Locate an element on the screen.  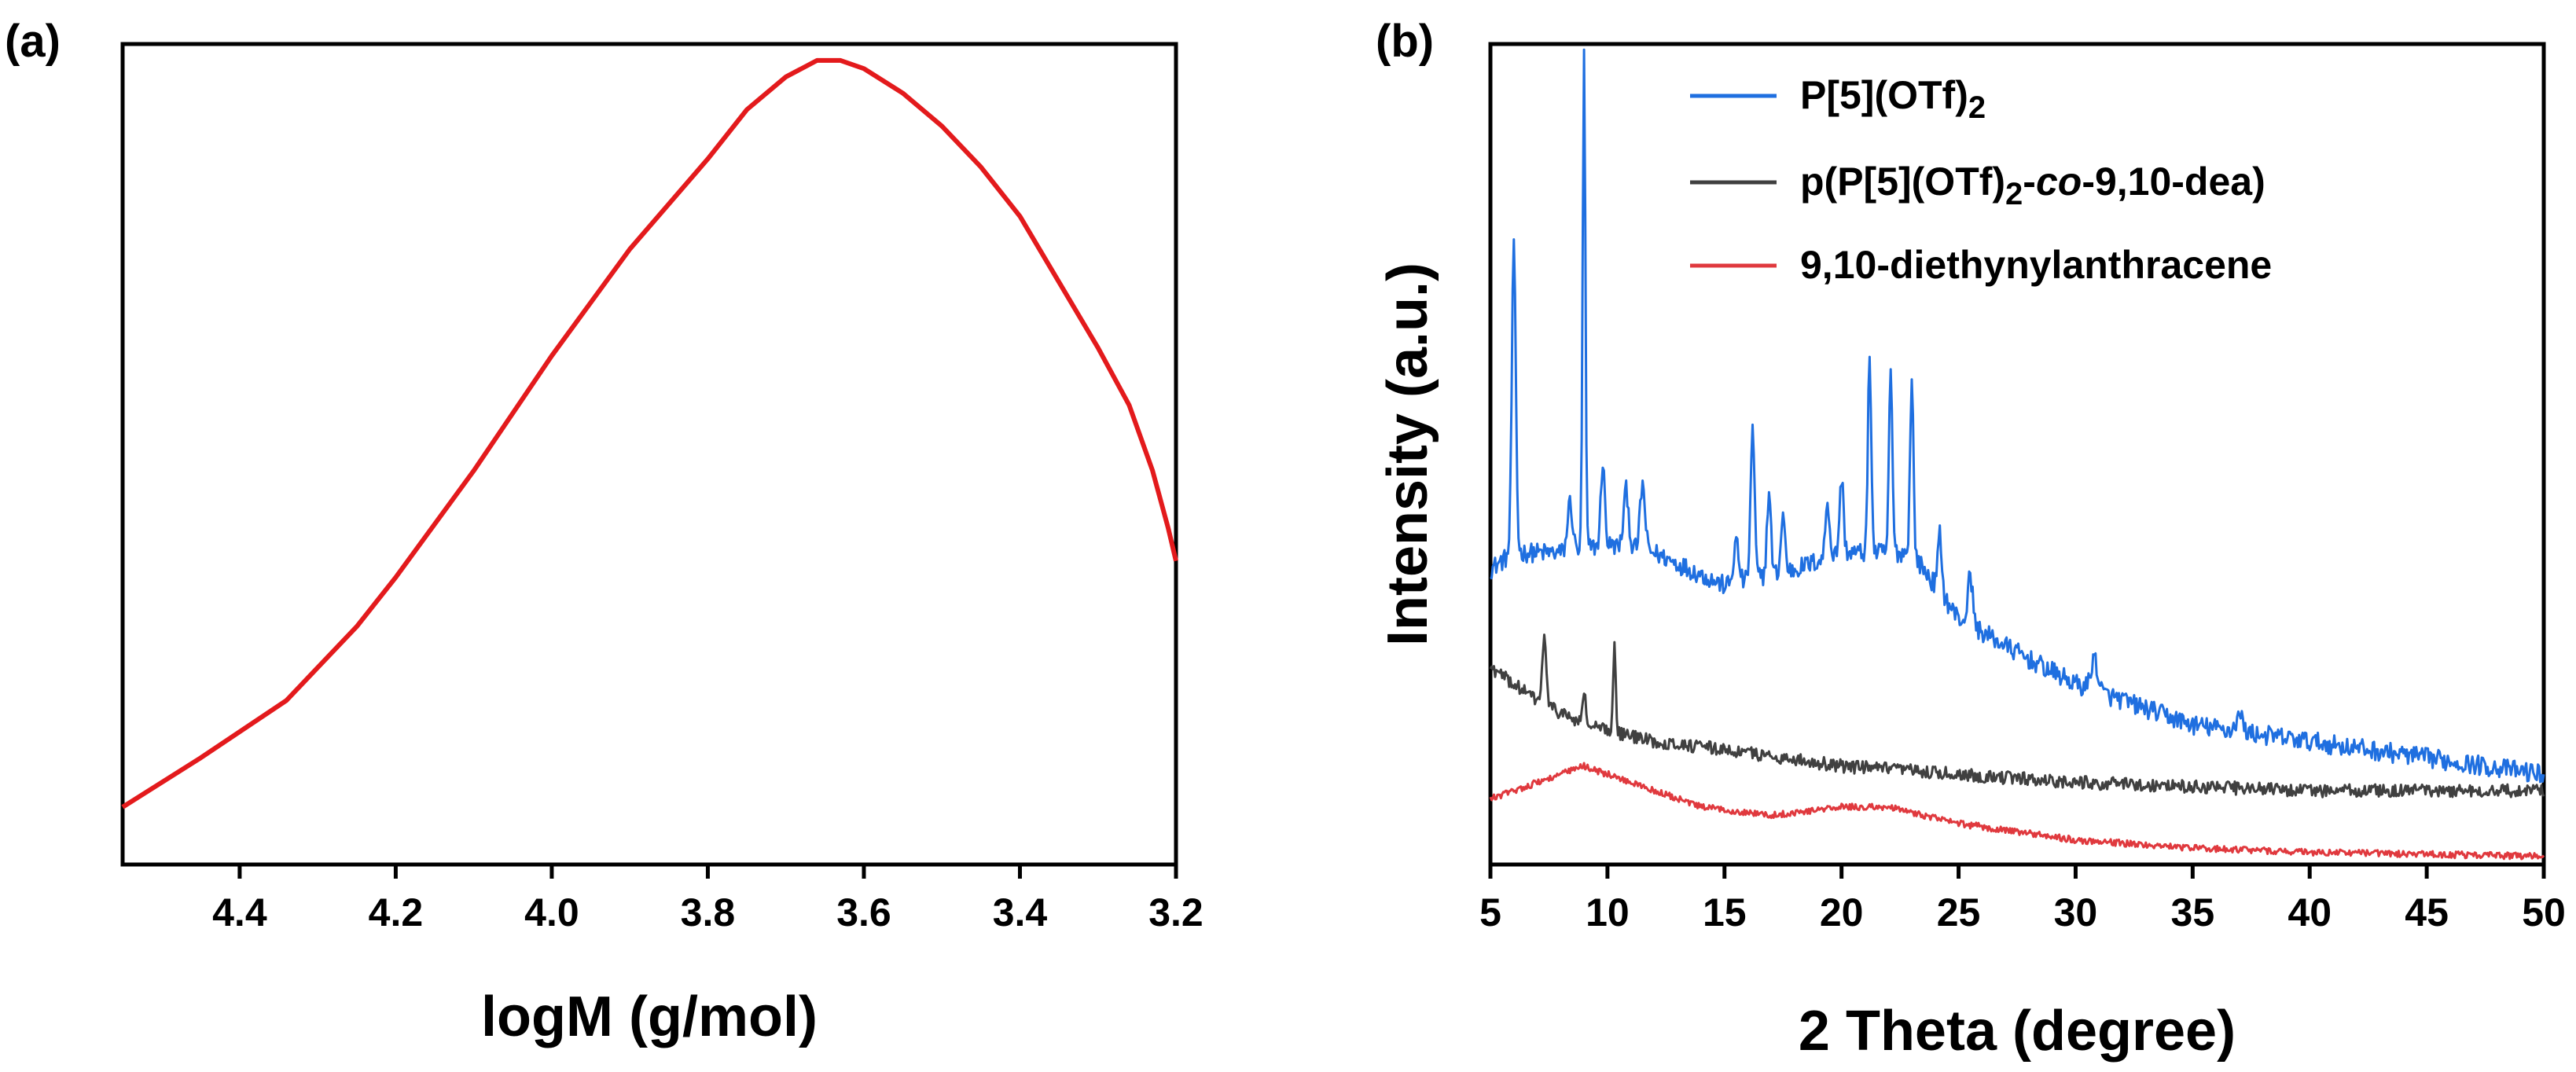
panel-label-b: (b) is located at coordinates (1405, 41).